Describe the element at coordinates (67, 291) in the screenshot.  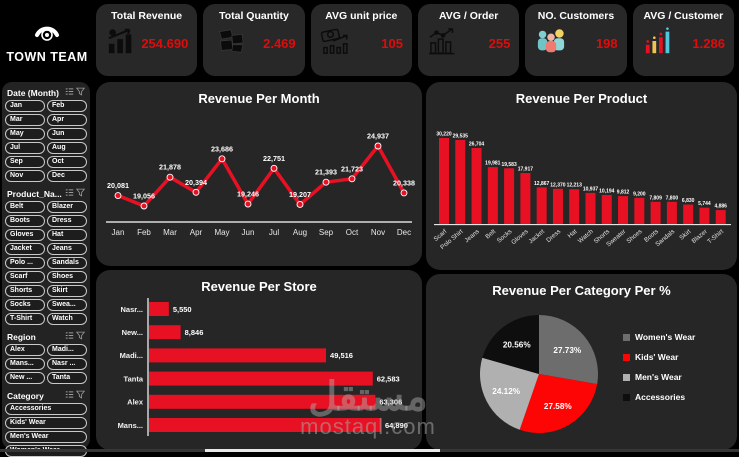
I see `slicer-item-skirt: Skirt` at that location.